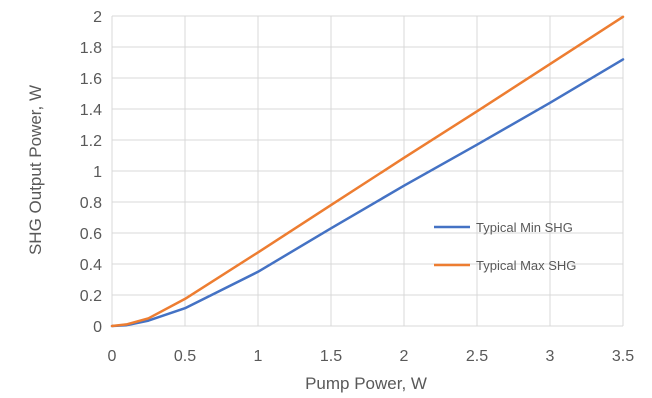 This screenshot has height=398, width=652. Describe the element at coordinates (526, 265) in the screenshot. I see `legend-label: Typical Max SHG` at that location.